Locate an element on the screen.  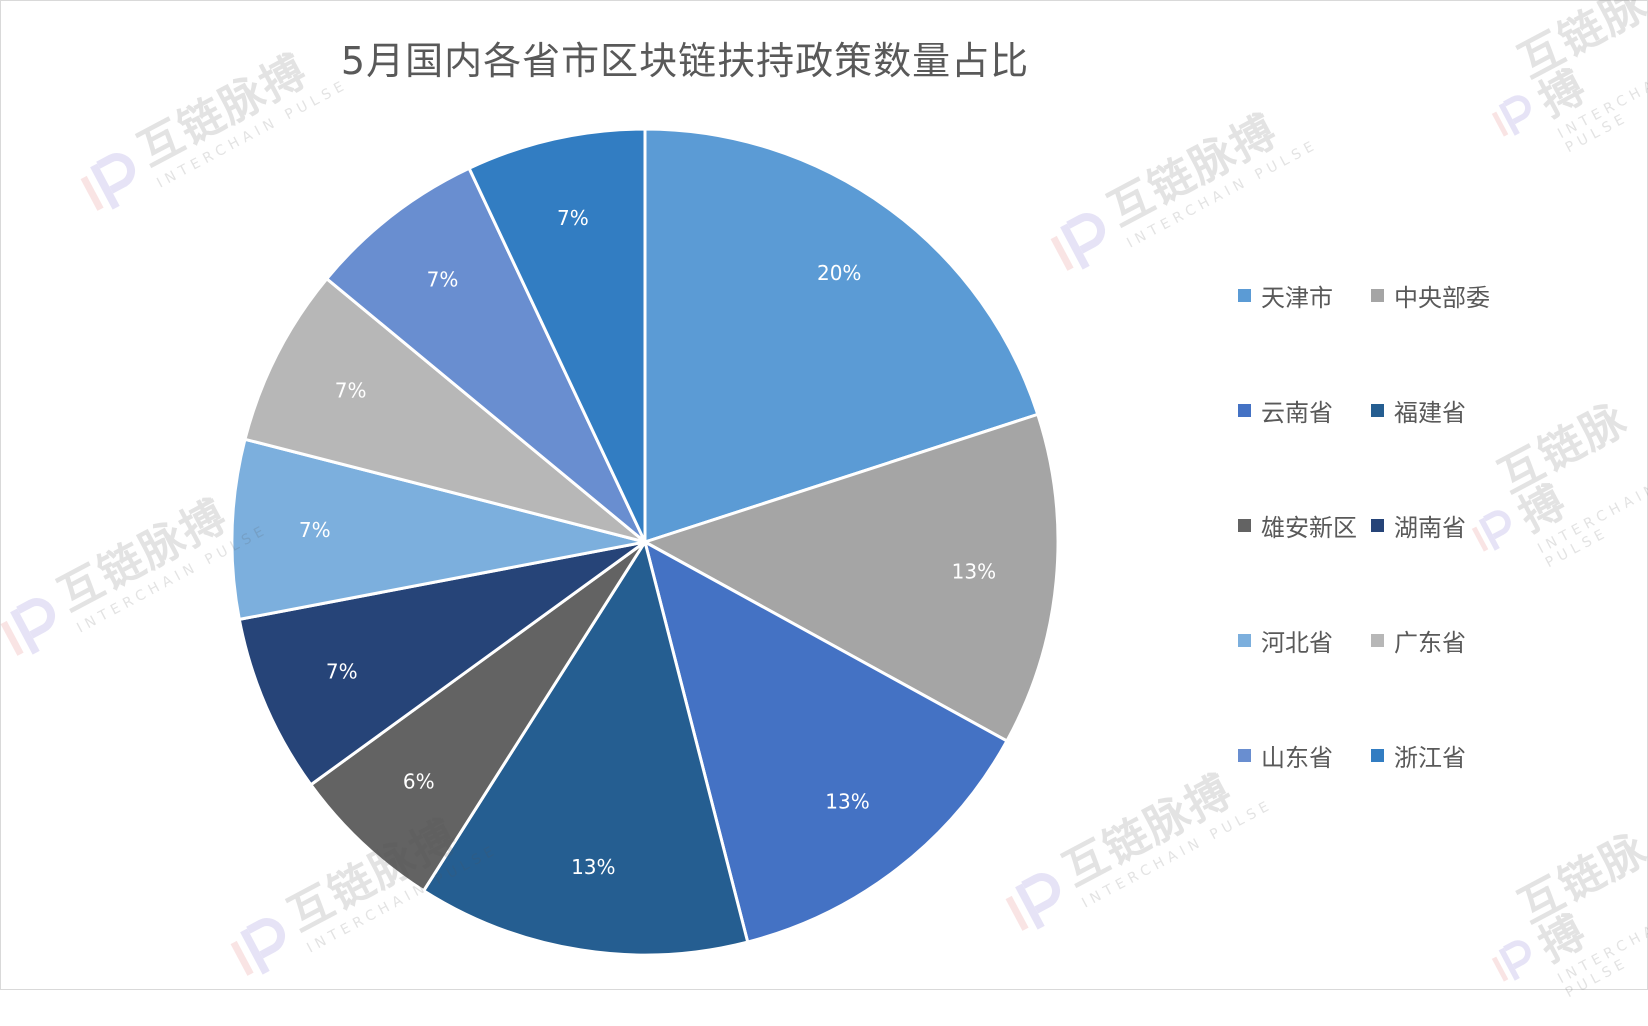
legend-item: 广东省 is located at coordinates (1418, 640).